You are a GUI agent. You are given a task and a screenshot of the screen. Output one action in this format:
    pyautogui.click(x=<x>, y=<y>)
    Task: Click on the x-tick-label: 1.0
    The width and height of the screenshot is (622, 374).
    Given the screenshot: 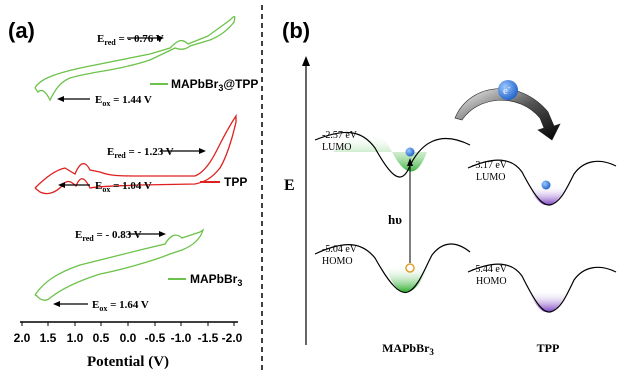 What is the action you would take?
    pyautogui.click(x=75, y=338)
    